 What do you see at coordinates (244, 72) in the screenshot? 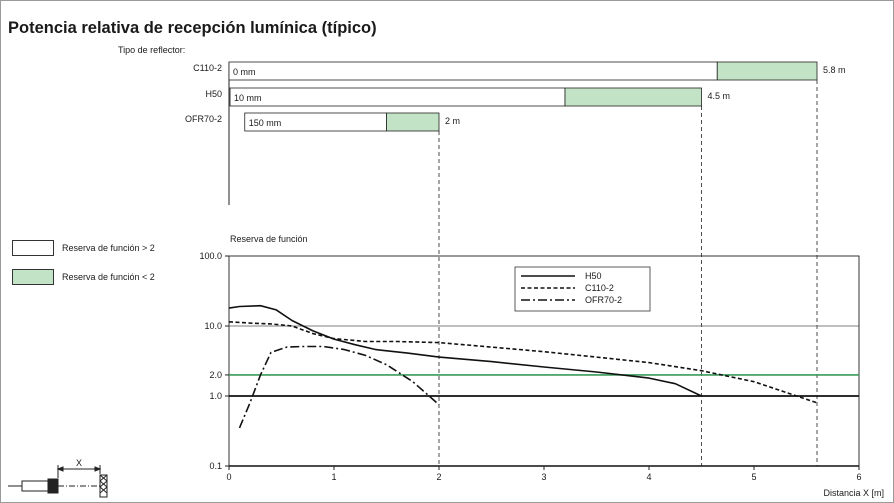
I see `reflector-min-label: 0 mm` at bounding box center [244, 72].